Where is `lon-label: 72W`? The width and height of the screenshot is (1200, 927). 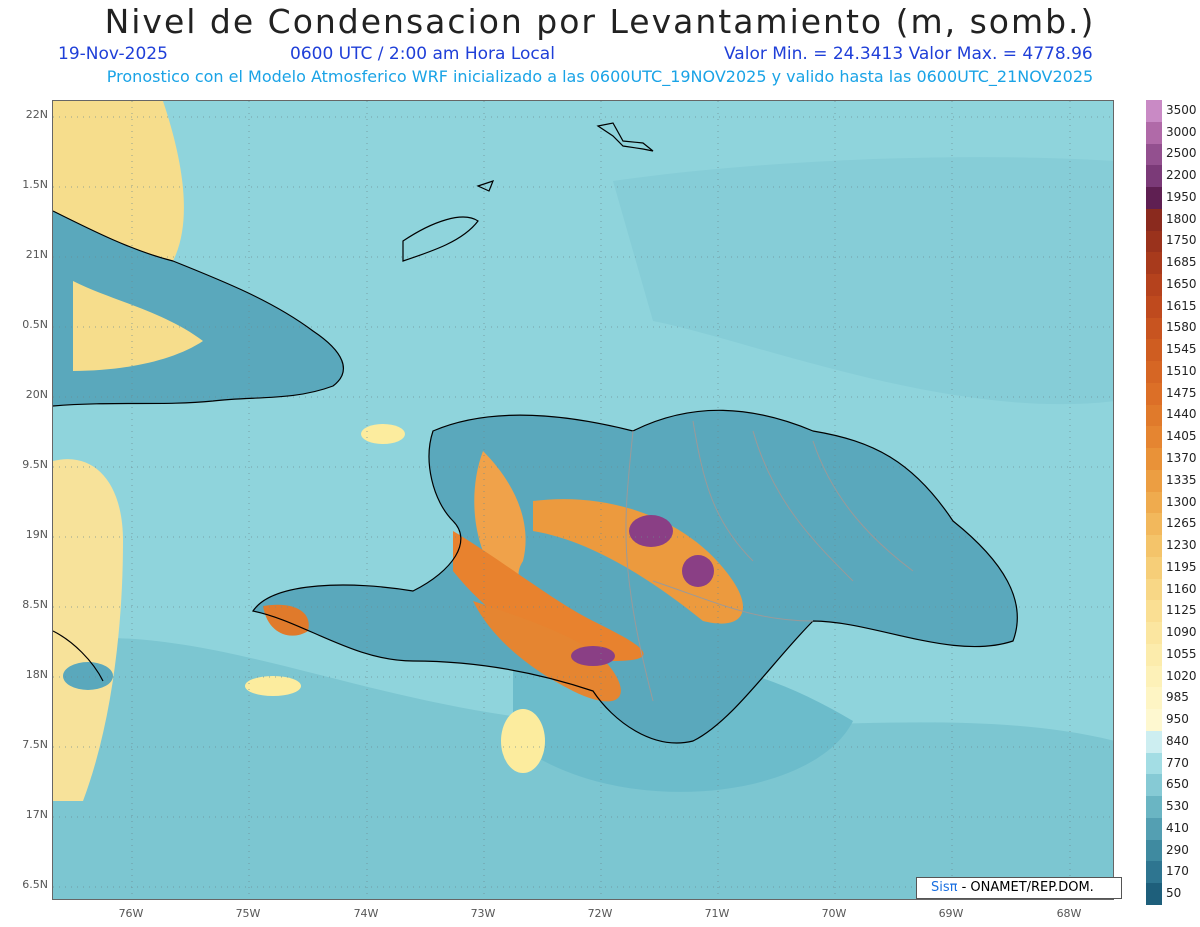 lon-label: 72W is located at coordinates (600, 913).